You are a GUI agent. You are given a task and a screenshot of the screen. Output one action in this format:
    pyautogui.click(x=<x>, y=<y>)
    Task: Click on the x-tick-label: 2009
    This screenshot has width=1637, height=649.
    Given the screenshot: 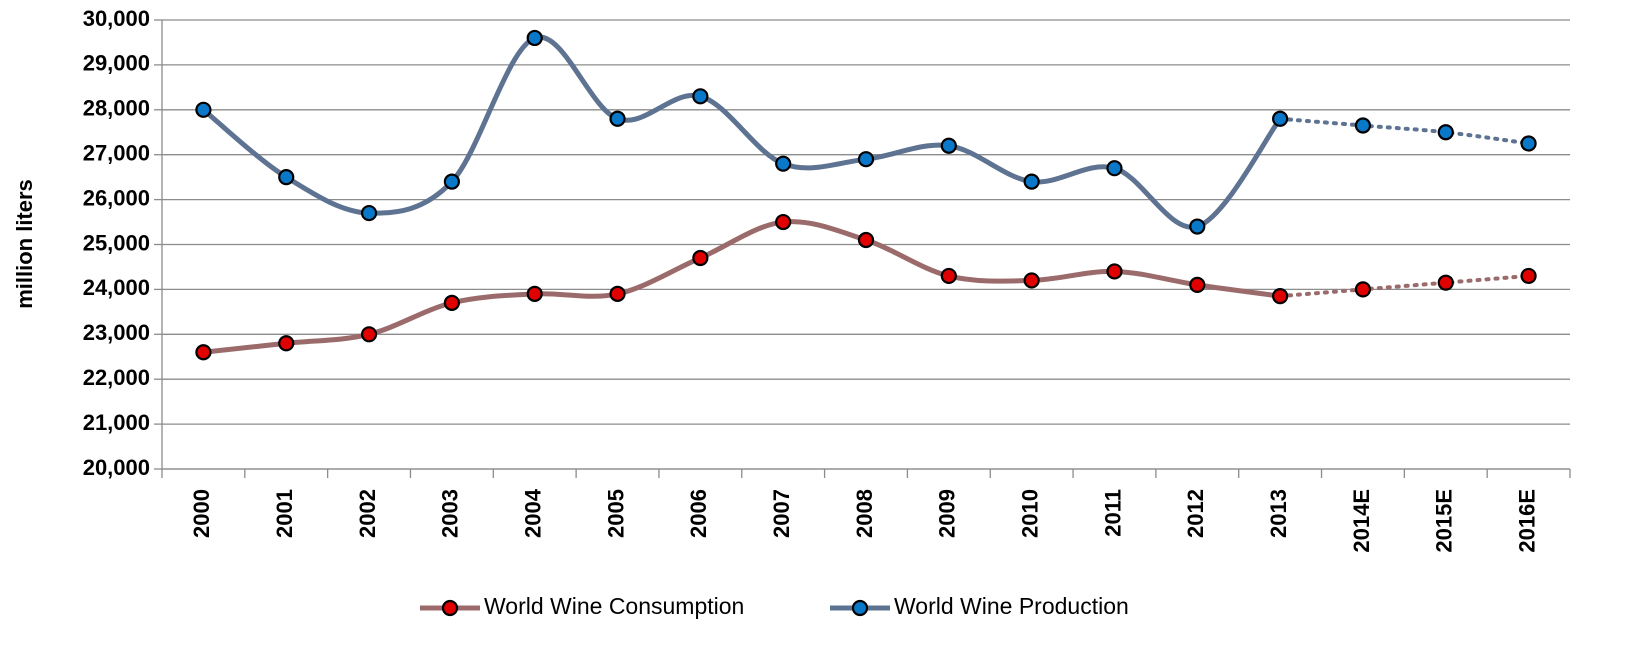 What is the action you would take?
    pyautogui.click(x=947, y=513)
    